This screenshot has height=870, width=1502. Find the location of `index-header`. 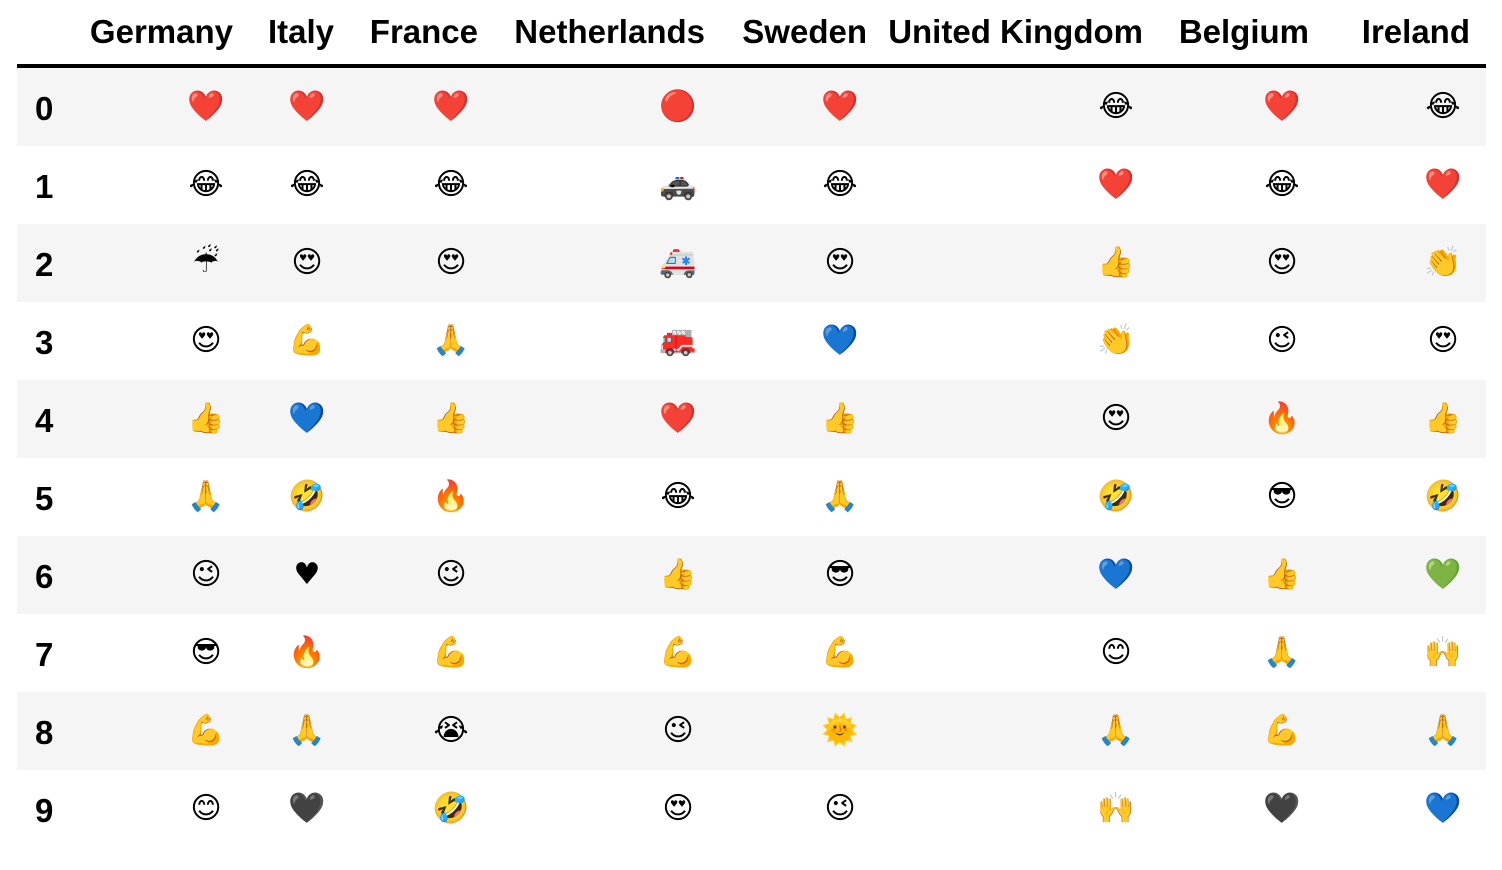

index-header is located at coordinates (45, 34).